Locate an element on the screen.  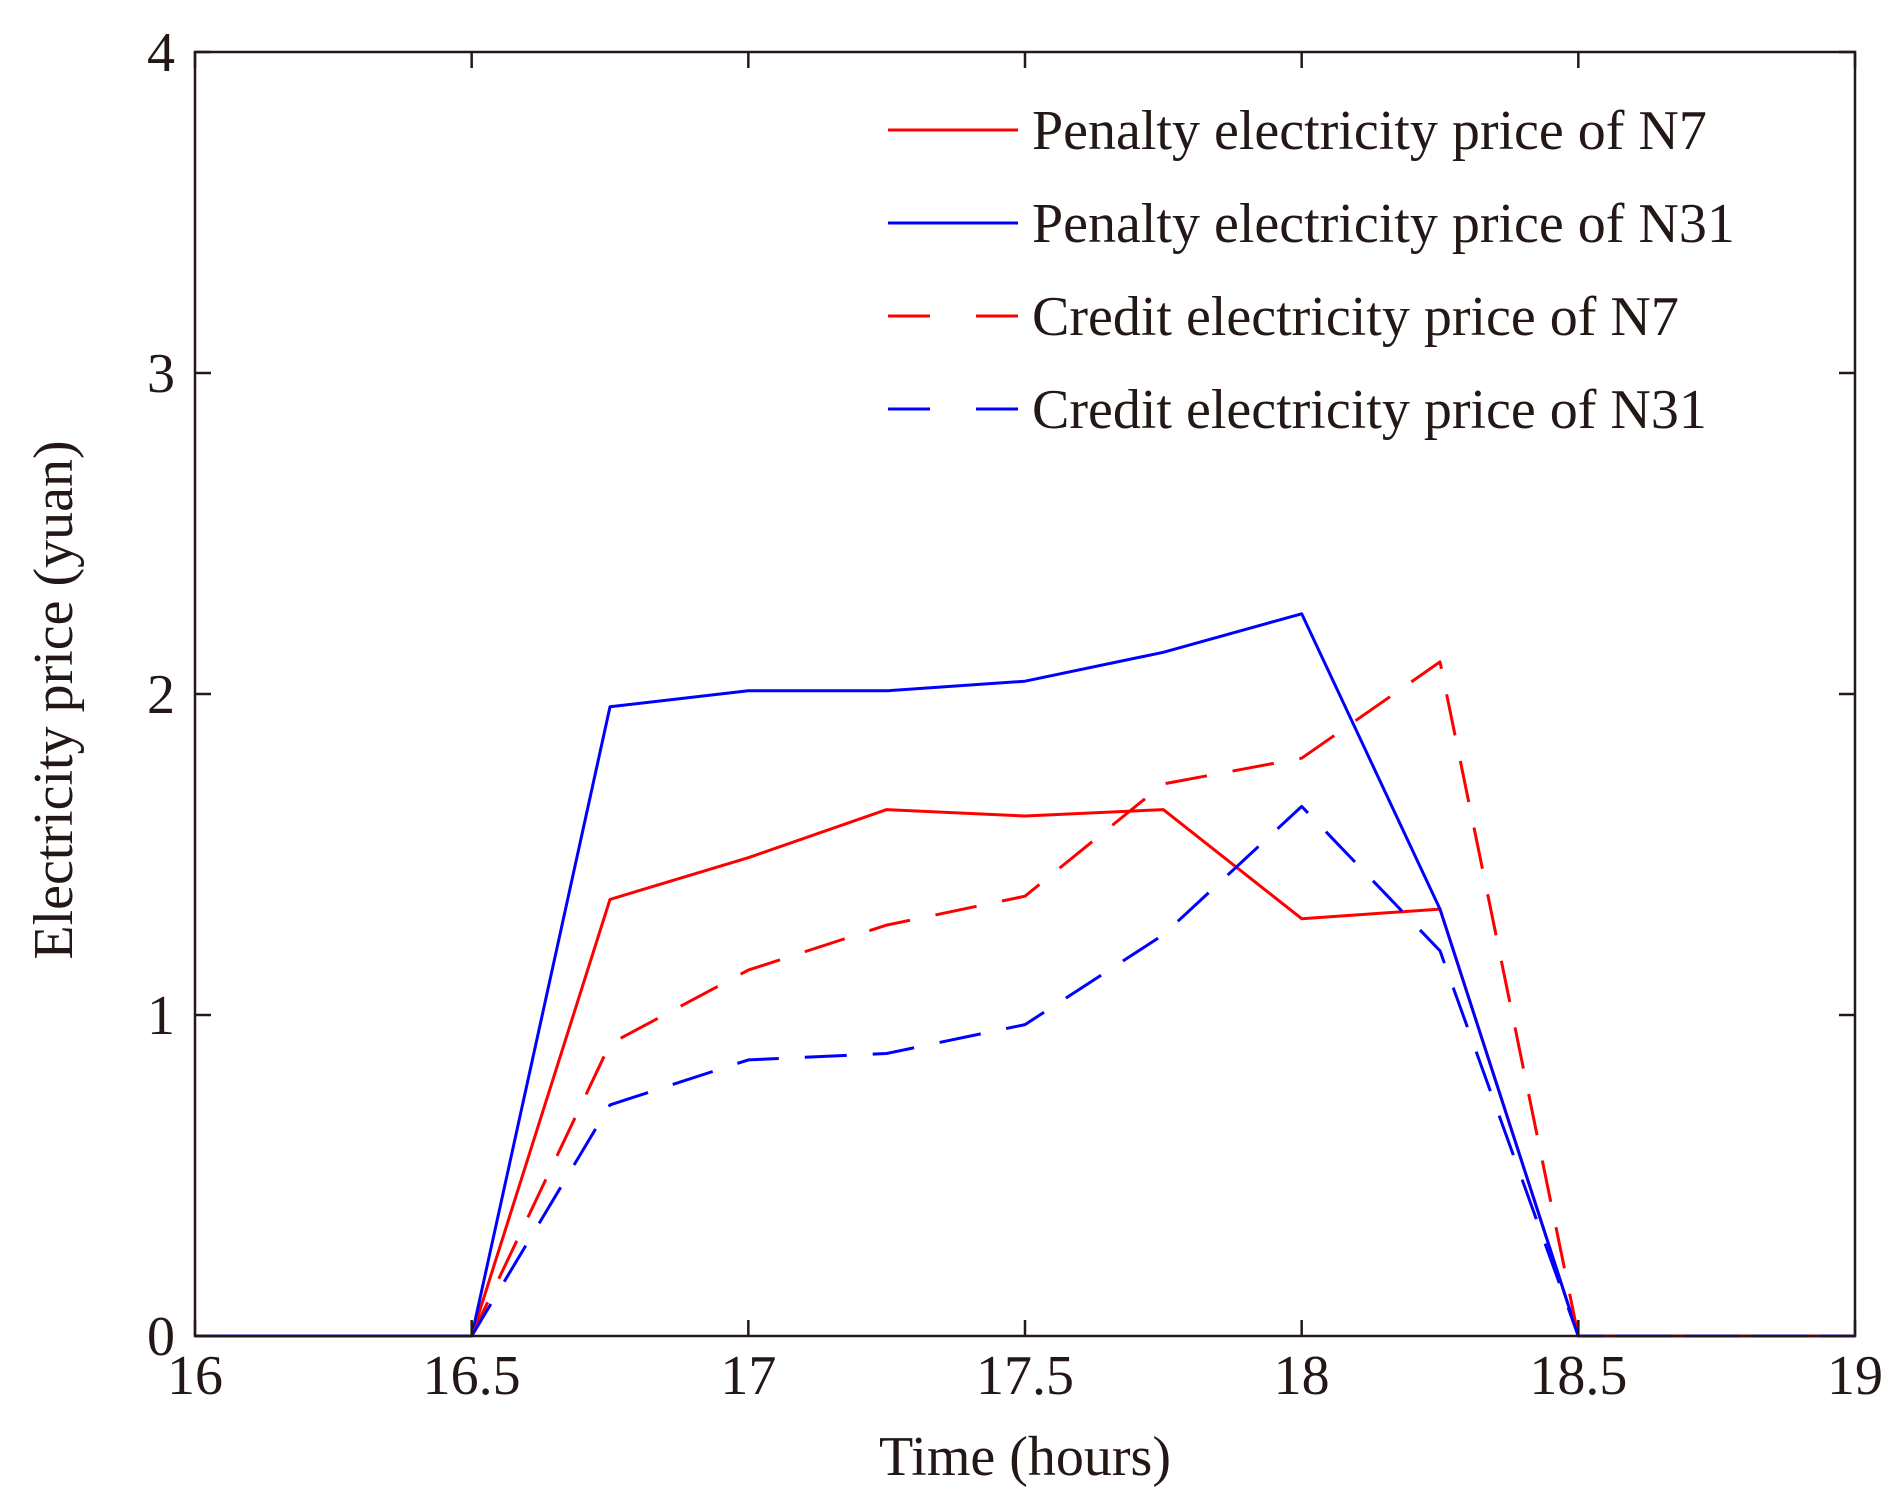
x-tick-label: 17 is located at coordinates (748, 1376).